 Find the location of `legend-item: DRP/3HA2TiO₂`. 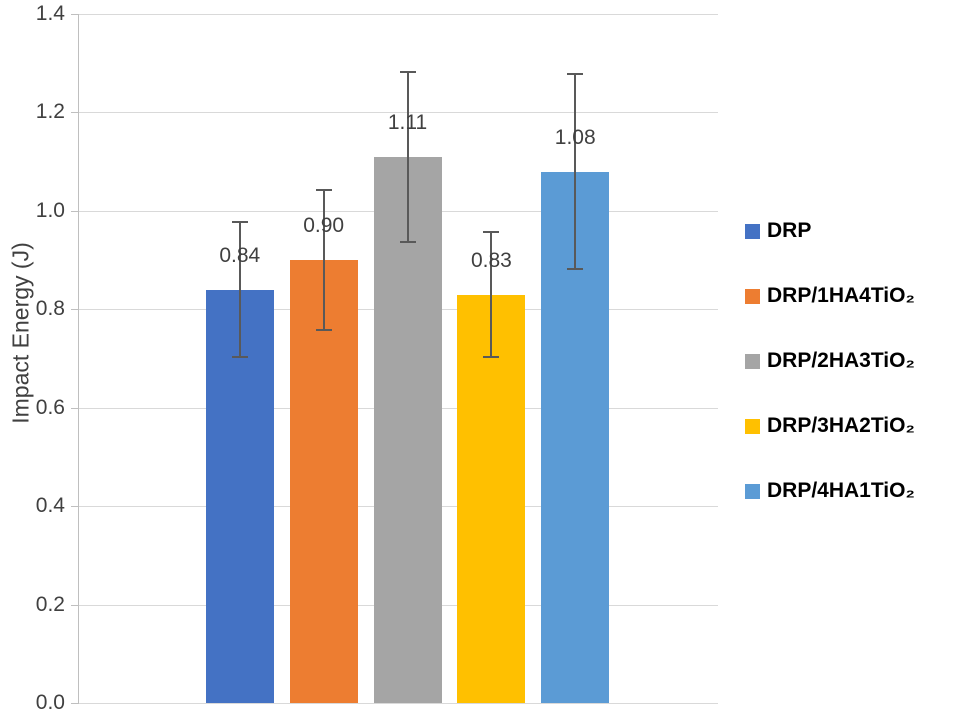

legend-item: DRP/3HA2TiO₂ is located at coordinates (830, 426).